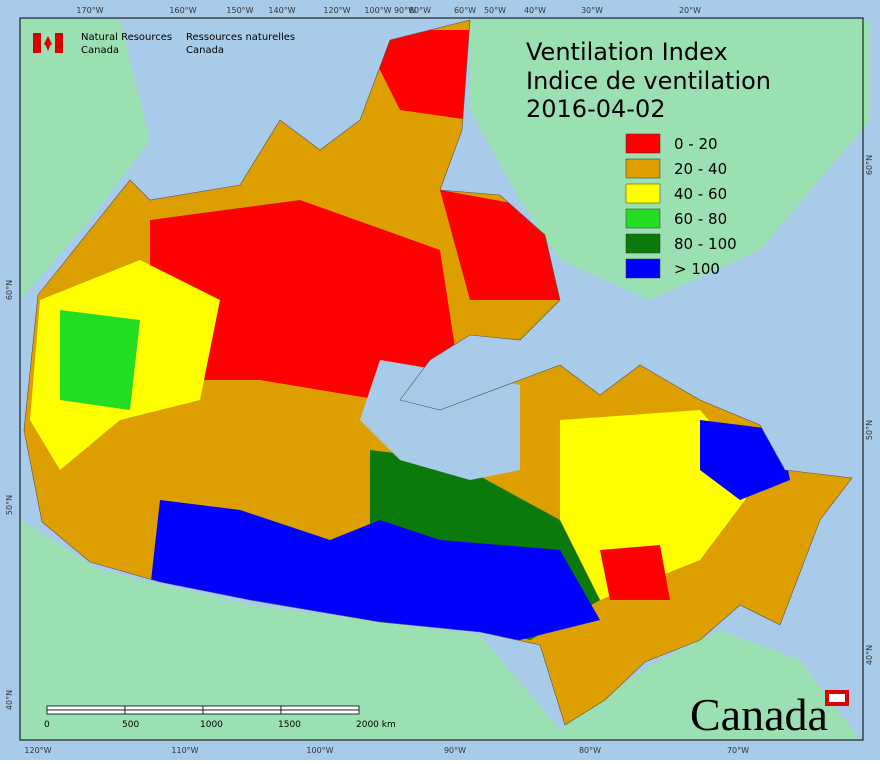 This screenshot has width=880, height=764. What do you see at coordinates (535, 10) in the screenshot?
I see `longitude-label: 40°W` at bounding box center [535, 10].